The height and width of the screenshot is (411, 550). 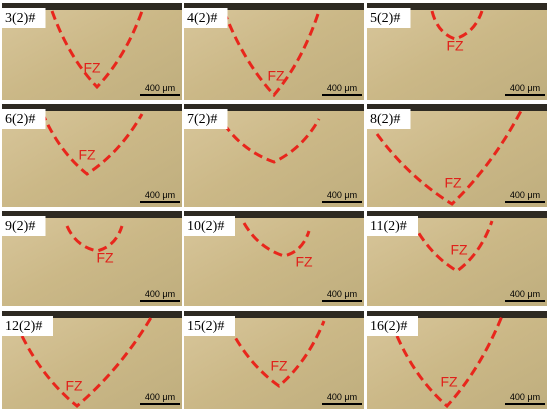 I want to click on micrograph-panel: 16(2)# FZ 400 μm, so click(x=457, y=360).